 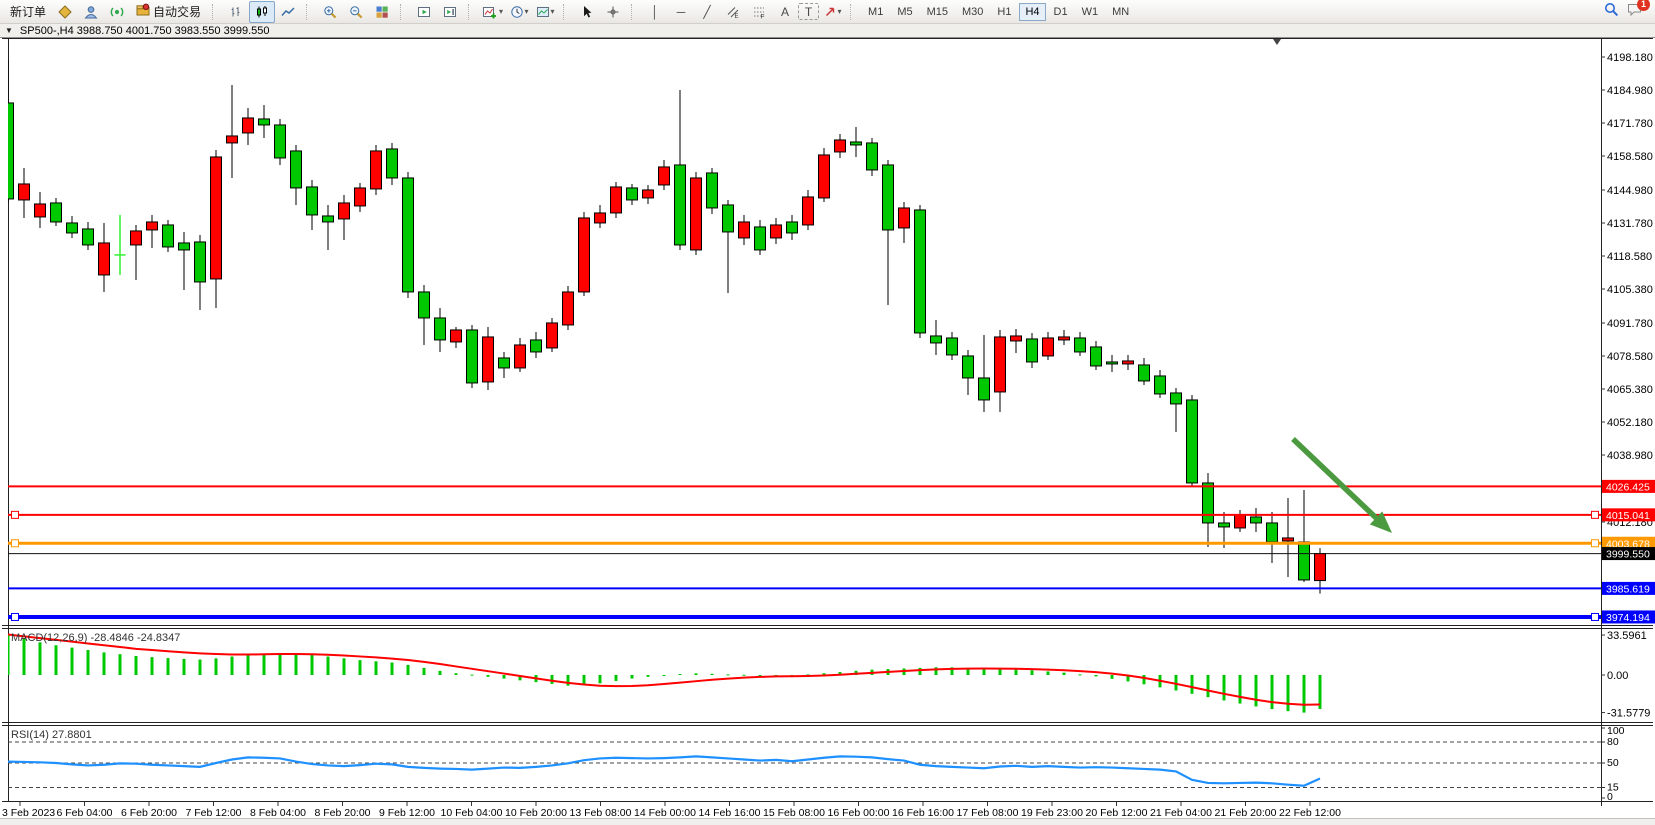 What do you see at coordinates (545, 12) in the screenshot?
I see `templates-icon: ▾` at bounding box center [545, 12].